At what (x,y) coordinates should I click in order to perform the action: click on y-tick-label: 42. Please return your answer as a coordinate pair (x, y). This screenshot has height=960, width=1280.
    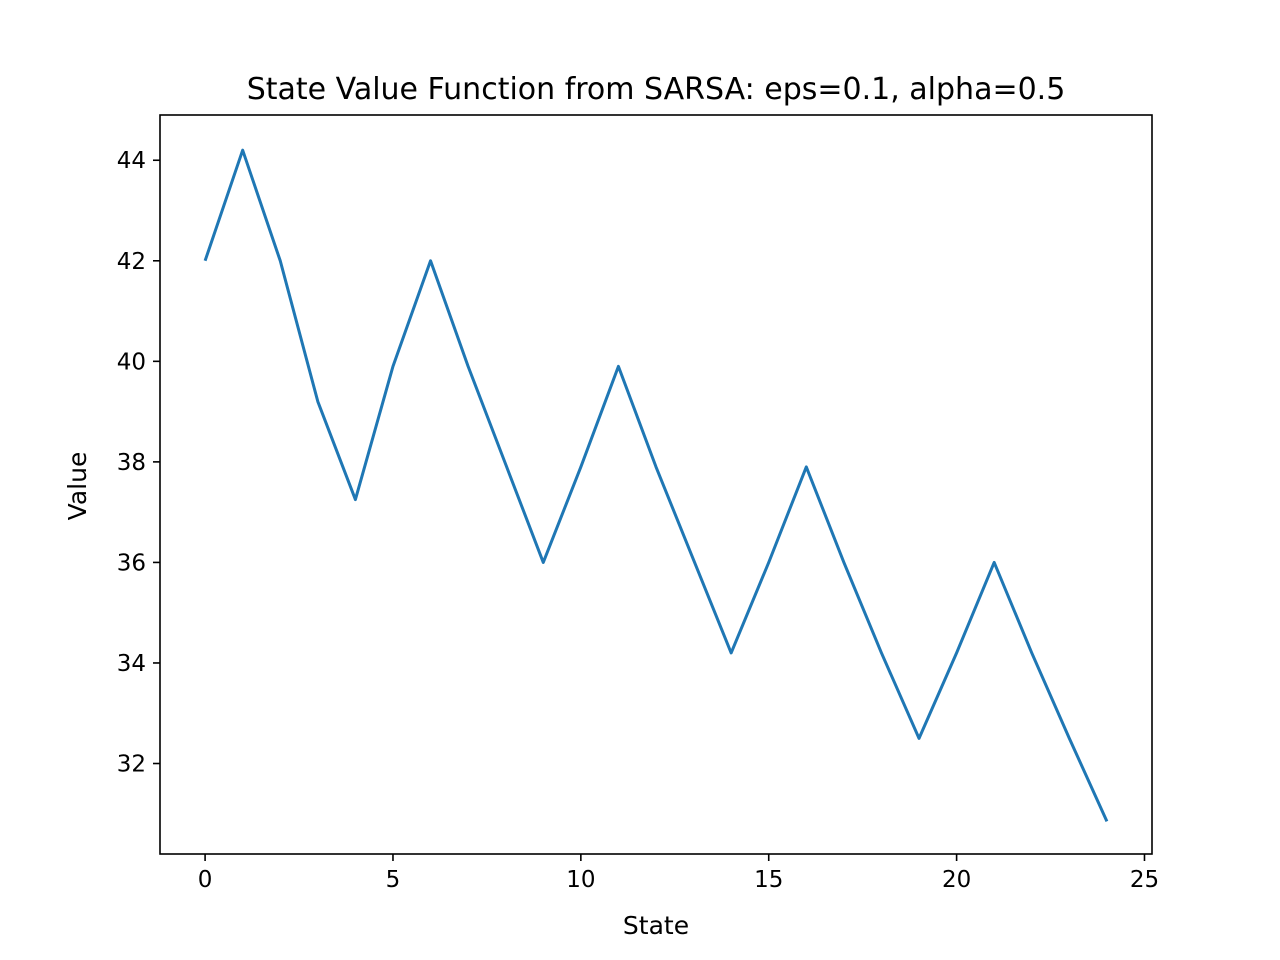
    Looking at the image, I should click on (131, 262).